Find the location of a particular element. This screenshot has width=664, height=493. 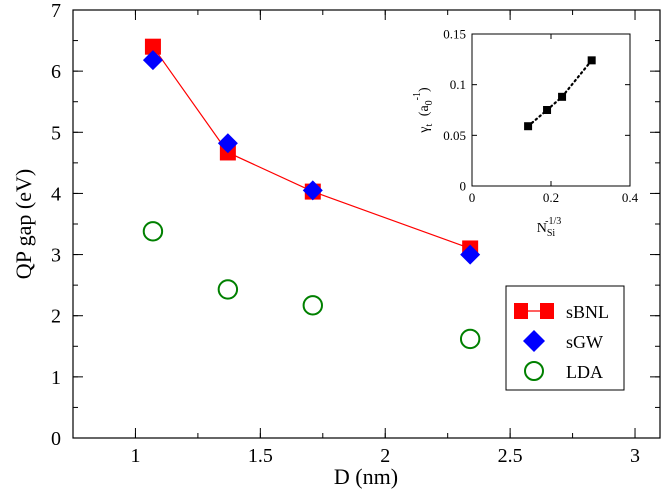

main-x-tick-label: 3 is located at coordinates (635, 456).